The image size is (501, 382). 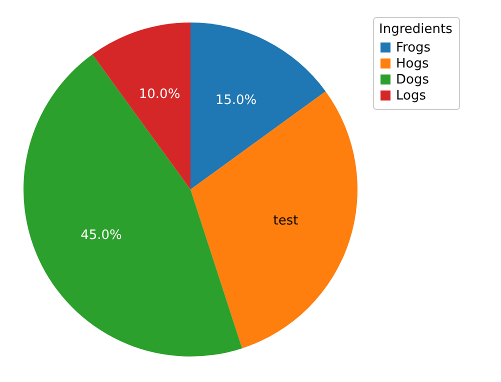 What do you see at coordinates (416, 29) in the screenshot?
I see `legend-title: Ingredients` at bounding box center [416, 29].